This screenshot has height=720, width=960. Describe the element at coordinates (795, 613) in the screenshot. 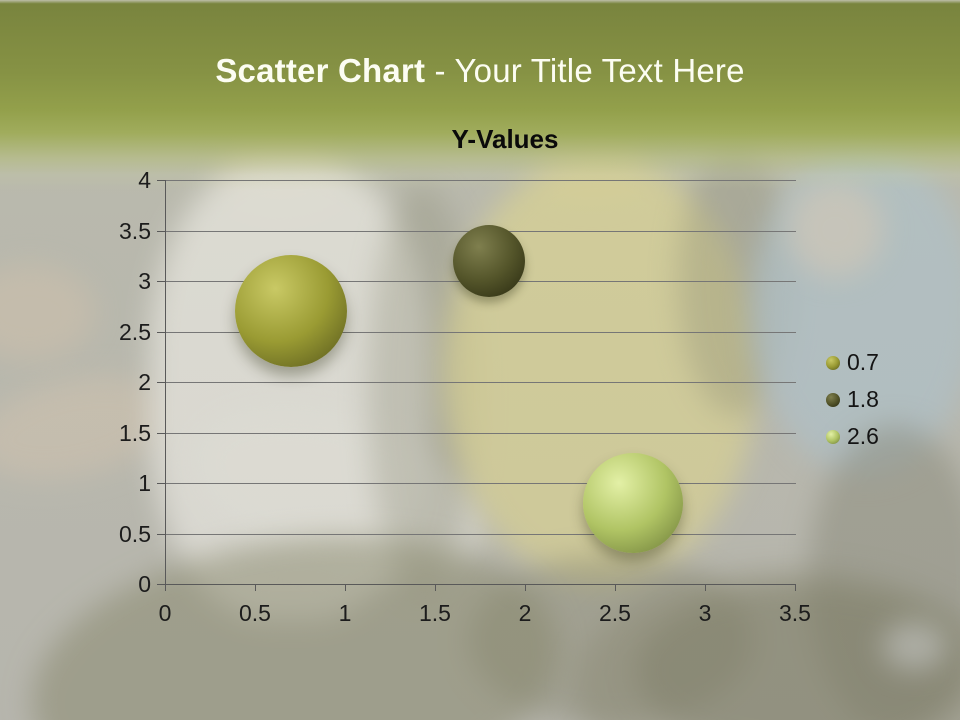

I see `x-tick-label-3.5: 3.5` at that location.